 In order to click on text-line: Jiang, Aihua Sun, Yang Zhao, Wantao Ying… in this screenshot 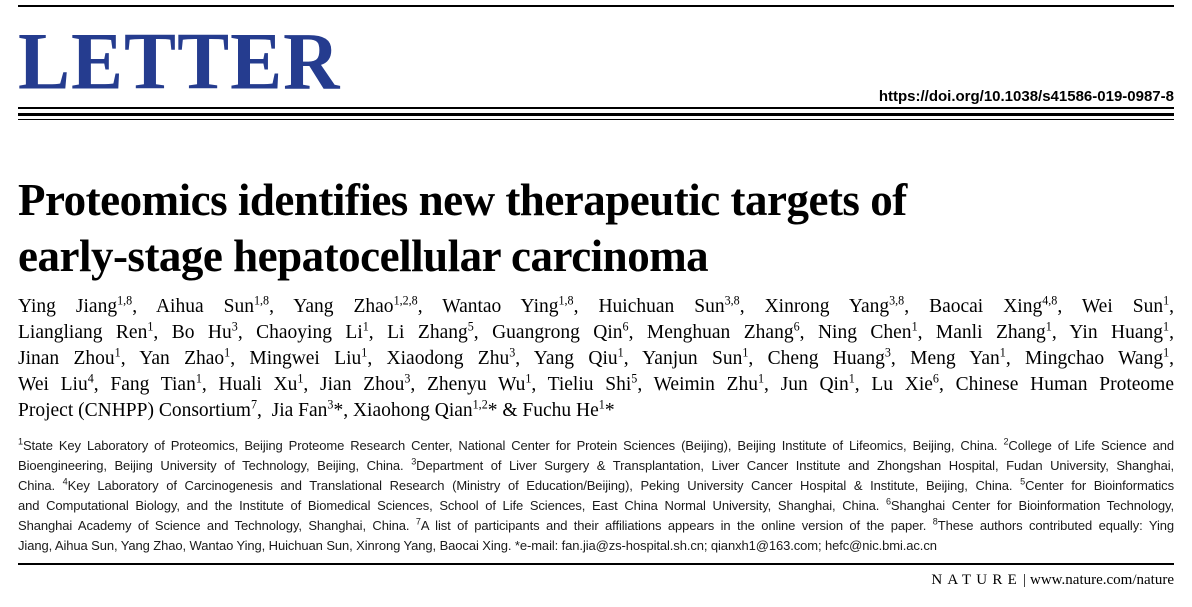, I will do `click(477, 545)`.